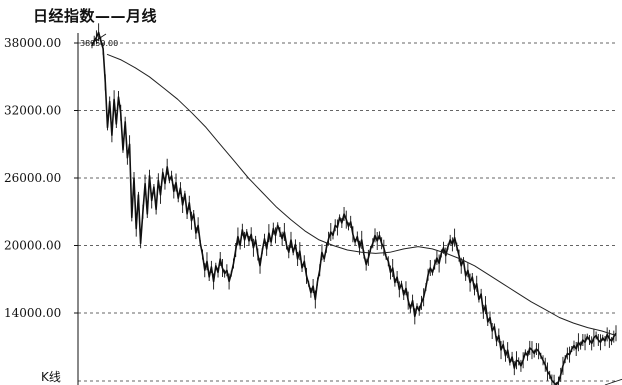  Describe the element at coordinates (32, 246) in the screenshot. I see `y-tick-label: 20000.00` at that location.